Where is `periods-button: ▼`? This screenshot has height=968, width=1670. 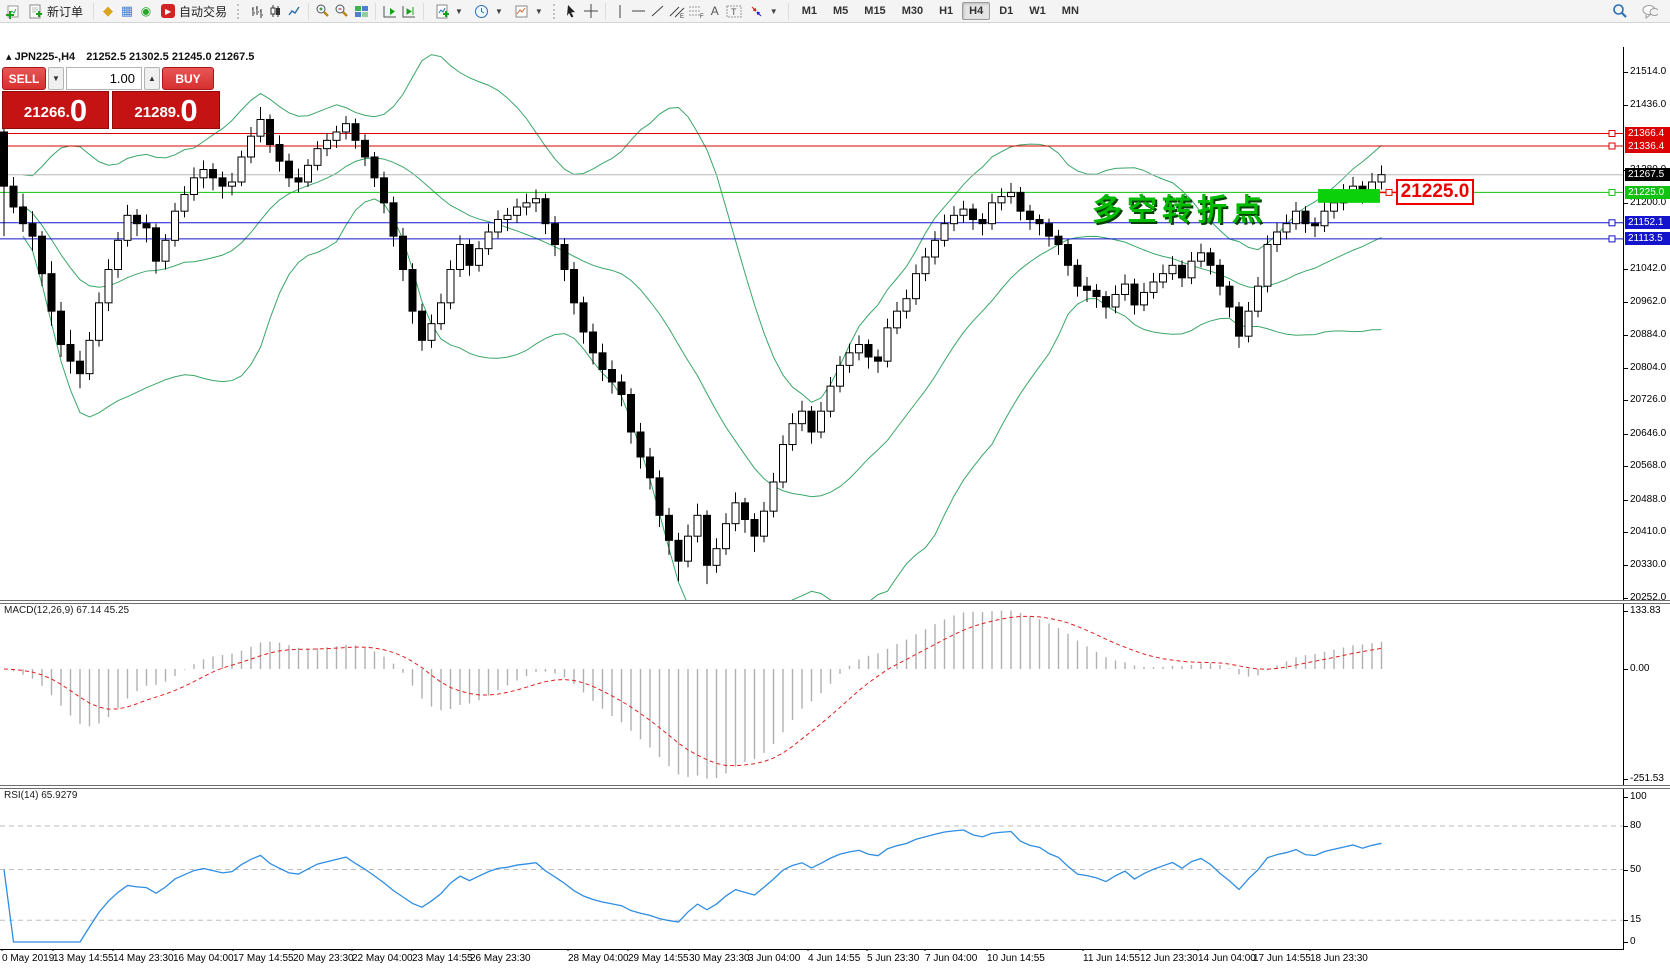 periods-button: ▼ is located at coordinates (488, 11).